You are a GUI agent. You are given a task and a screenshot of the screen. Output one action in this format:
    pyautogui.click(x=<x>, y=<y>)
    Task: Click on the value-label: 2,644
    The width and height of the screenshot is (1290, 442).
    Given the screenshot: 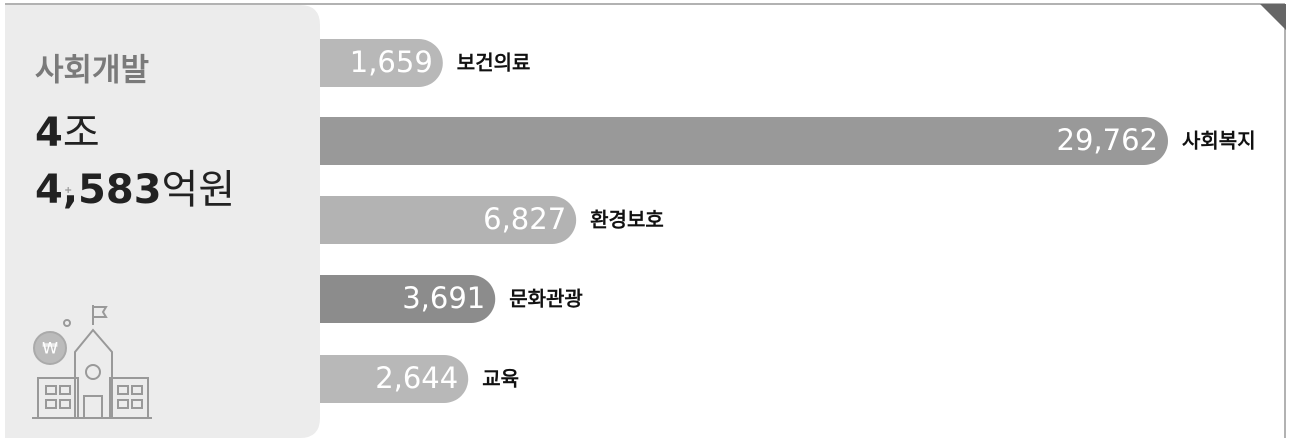 What is the action you would take?
    pyautogui.click(x=416, y=378)
    